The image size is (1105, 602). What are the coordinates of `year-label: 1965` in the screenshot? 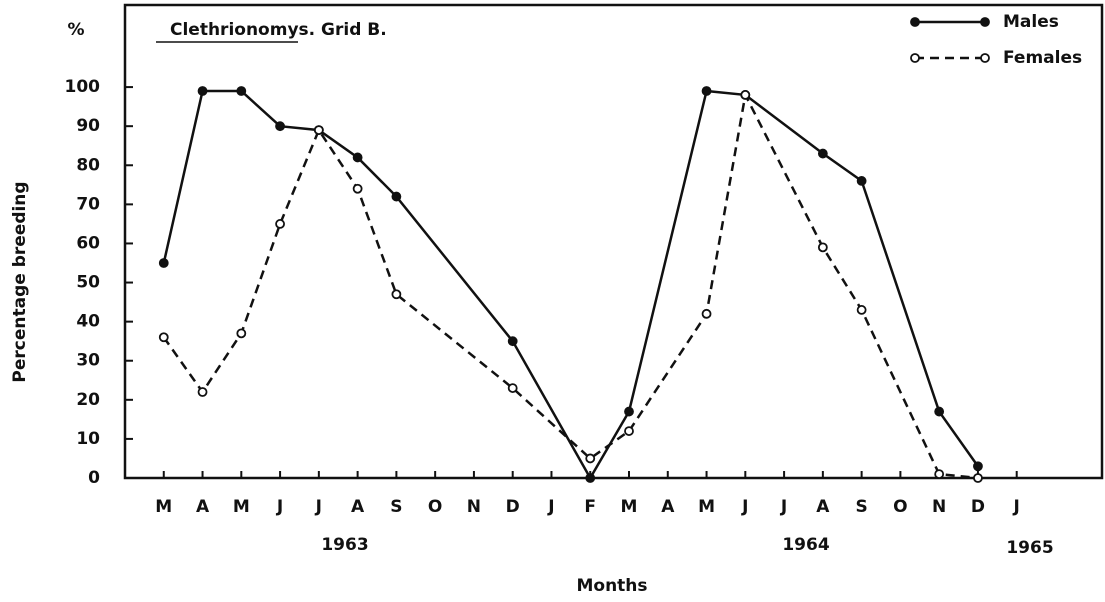 It's located at (1029, 548).